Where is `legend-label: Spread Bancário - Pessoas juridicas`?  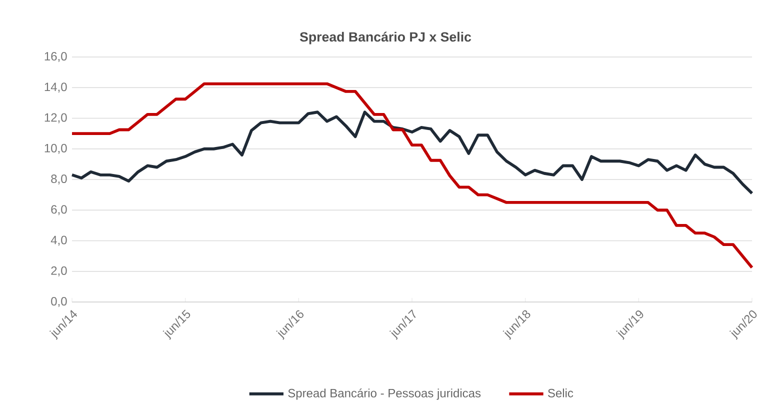 legend-label: Spread Bancário - Pessoas juridicas is located at coordinates (384, 394).